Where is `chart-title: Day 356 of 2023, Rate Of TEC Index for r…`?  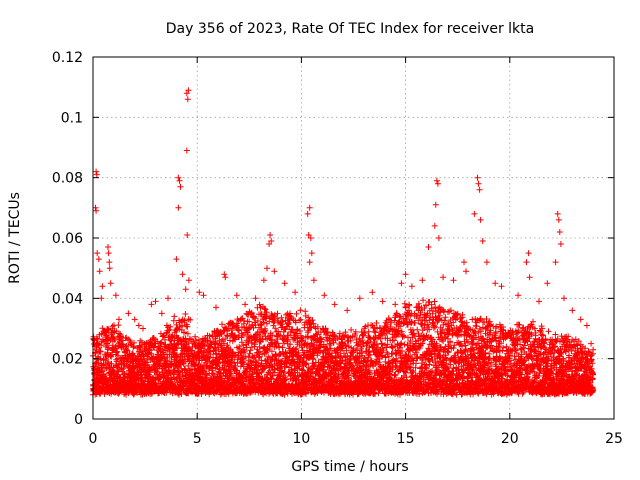
chart-title: Day 356 of 2023, Rate Of TEC Index for r… is located at coordinates (350, 29).